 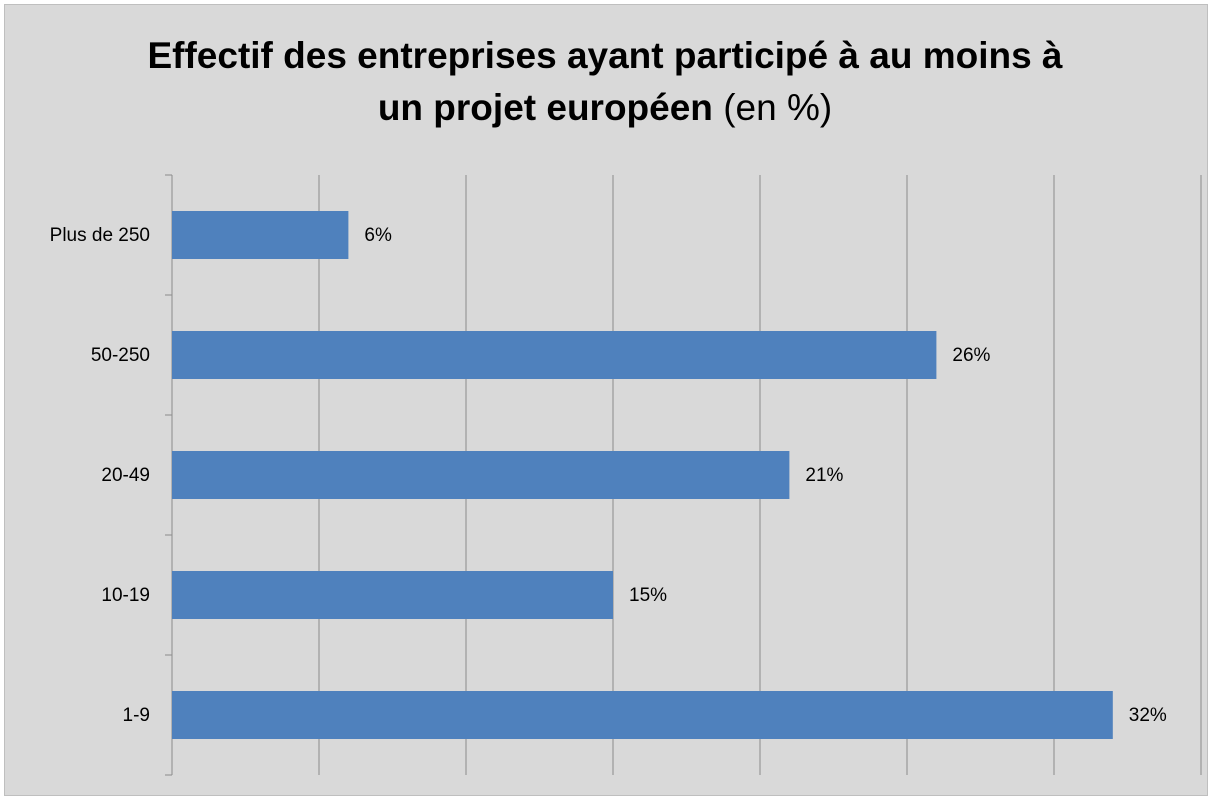 I want to click on value-label: 21%, so click(x=824, y=475).